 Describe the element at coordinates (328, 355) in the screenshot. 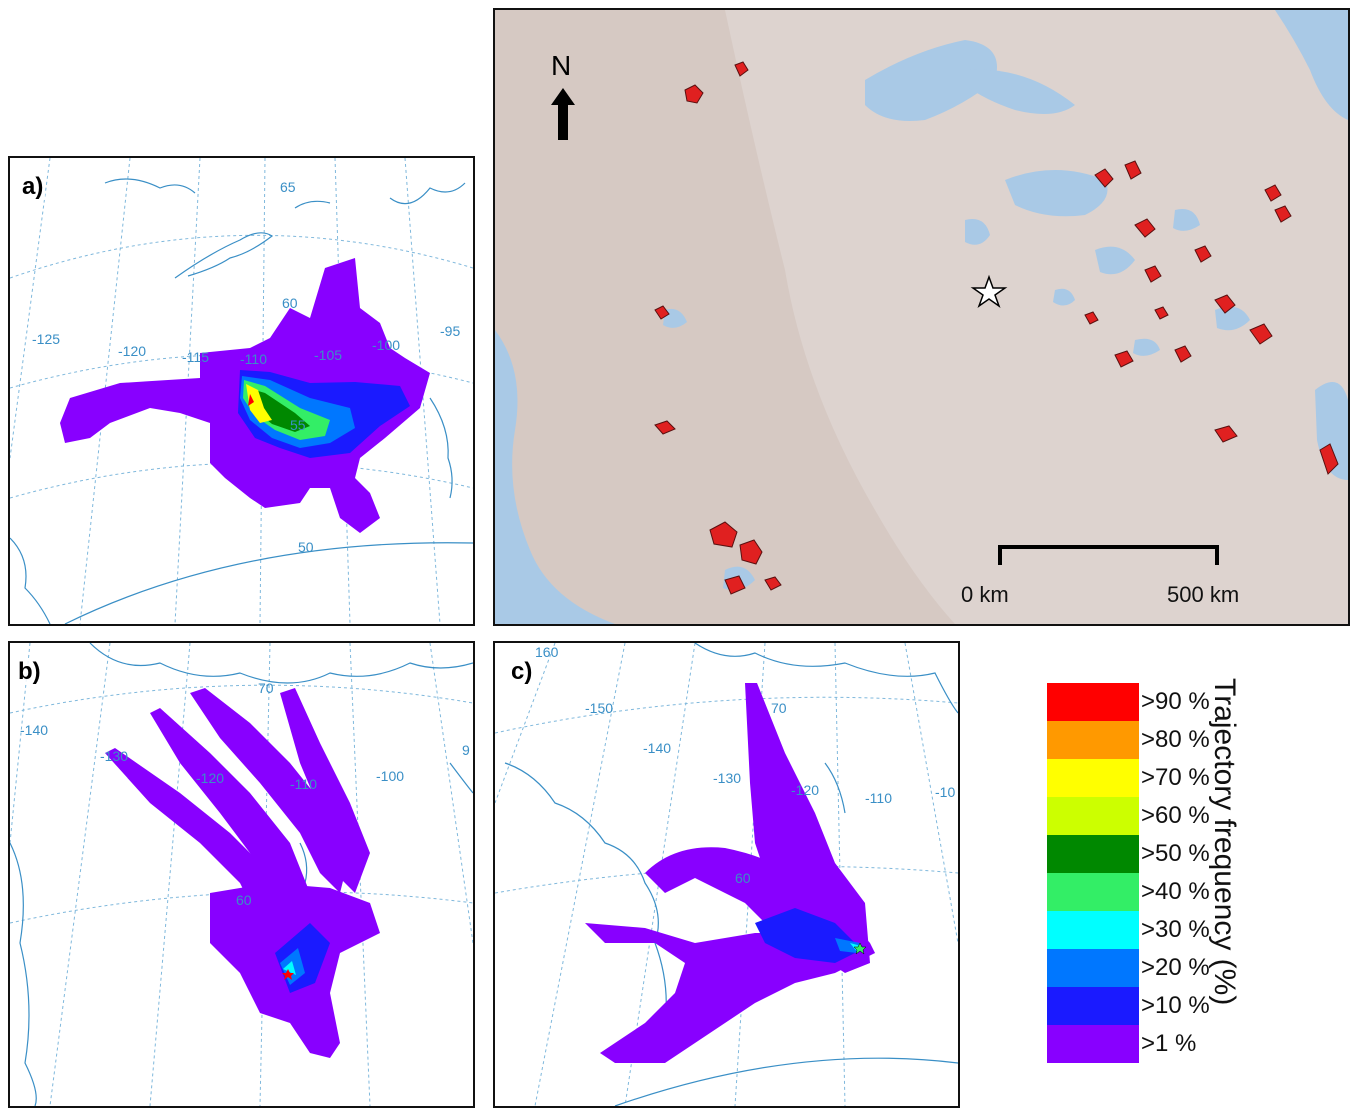

I see `lon-label: -105` at that location.